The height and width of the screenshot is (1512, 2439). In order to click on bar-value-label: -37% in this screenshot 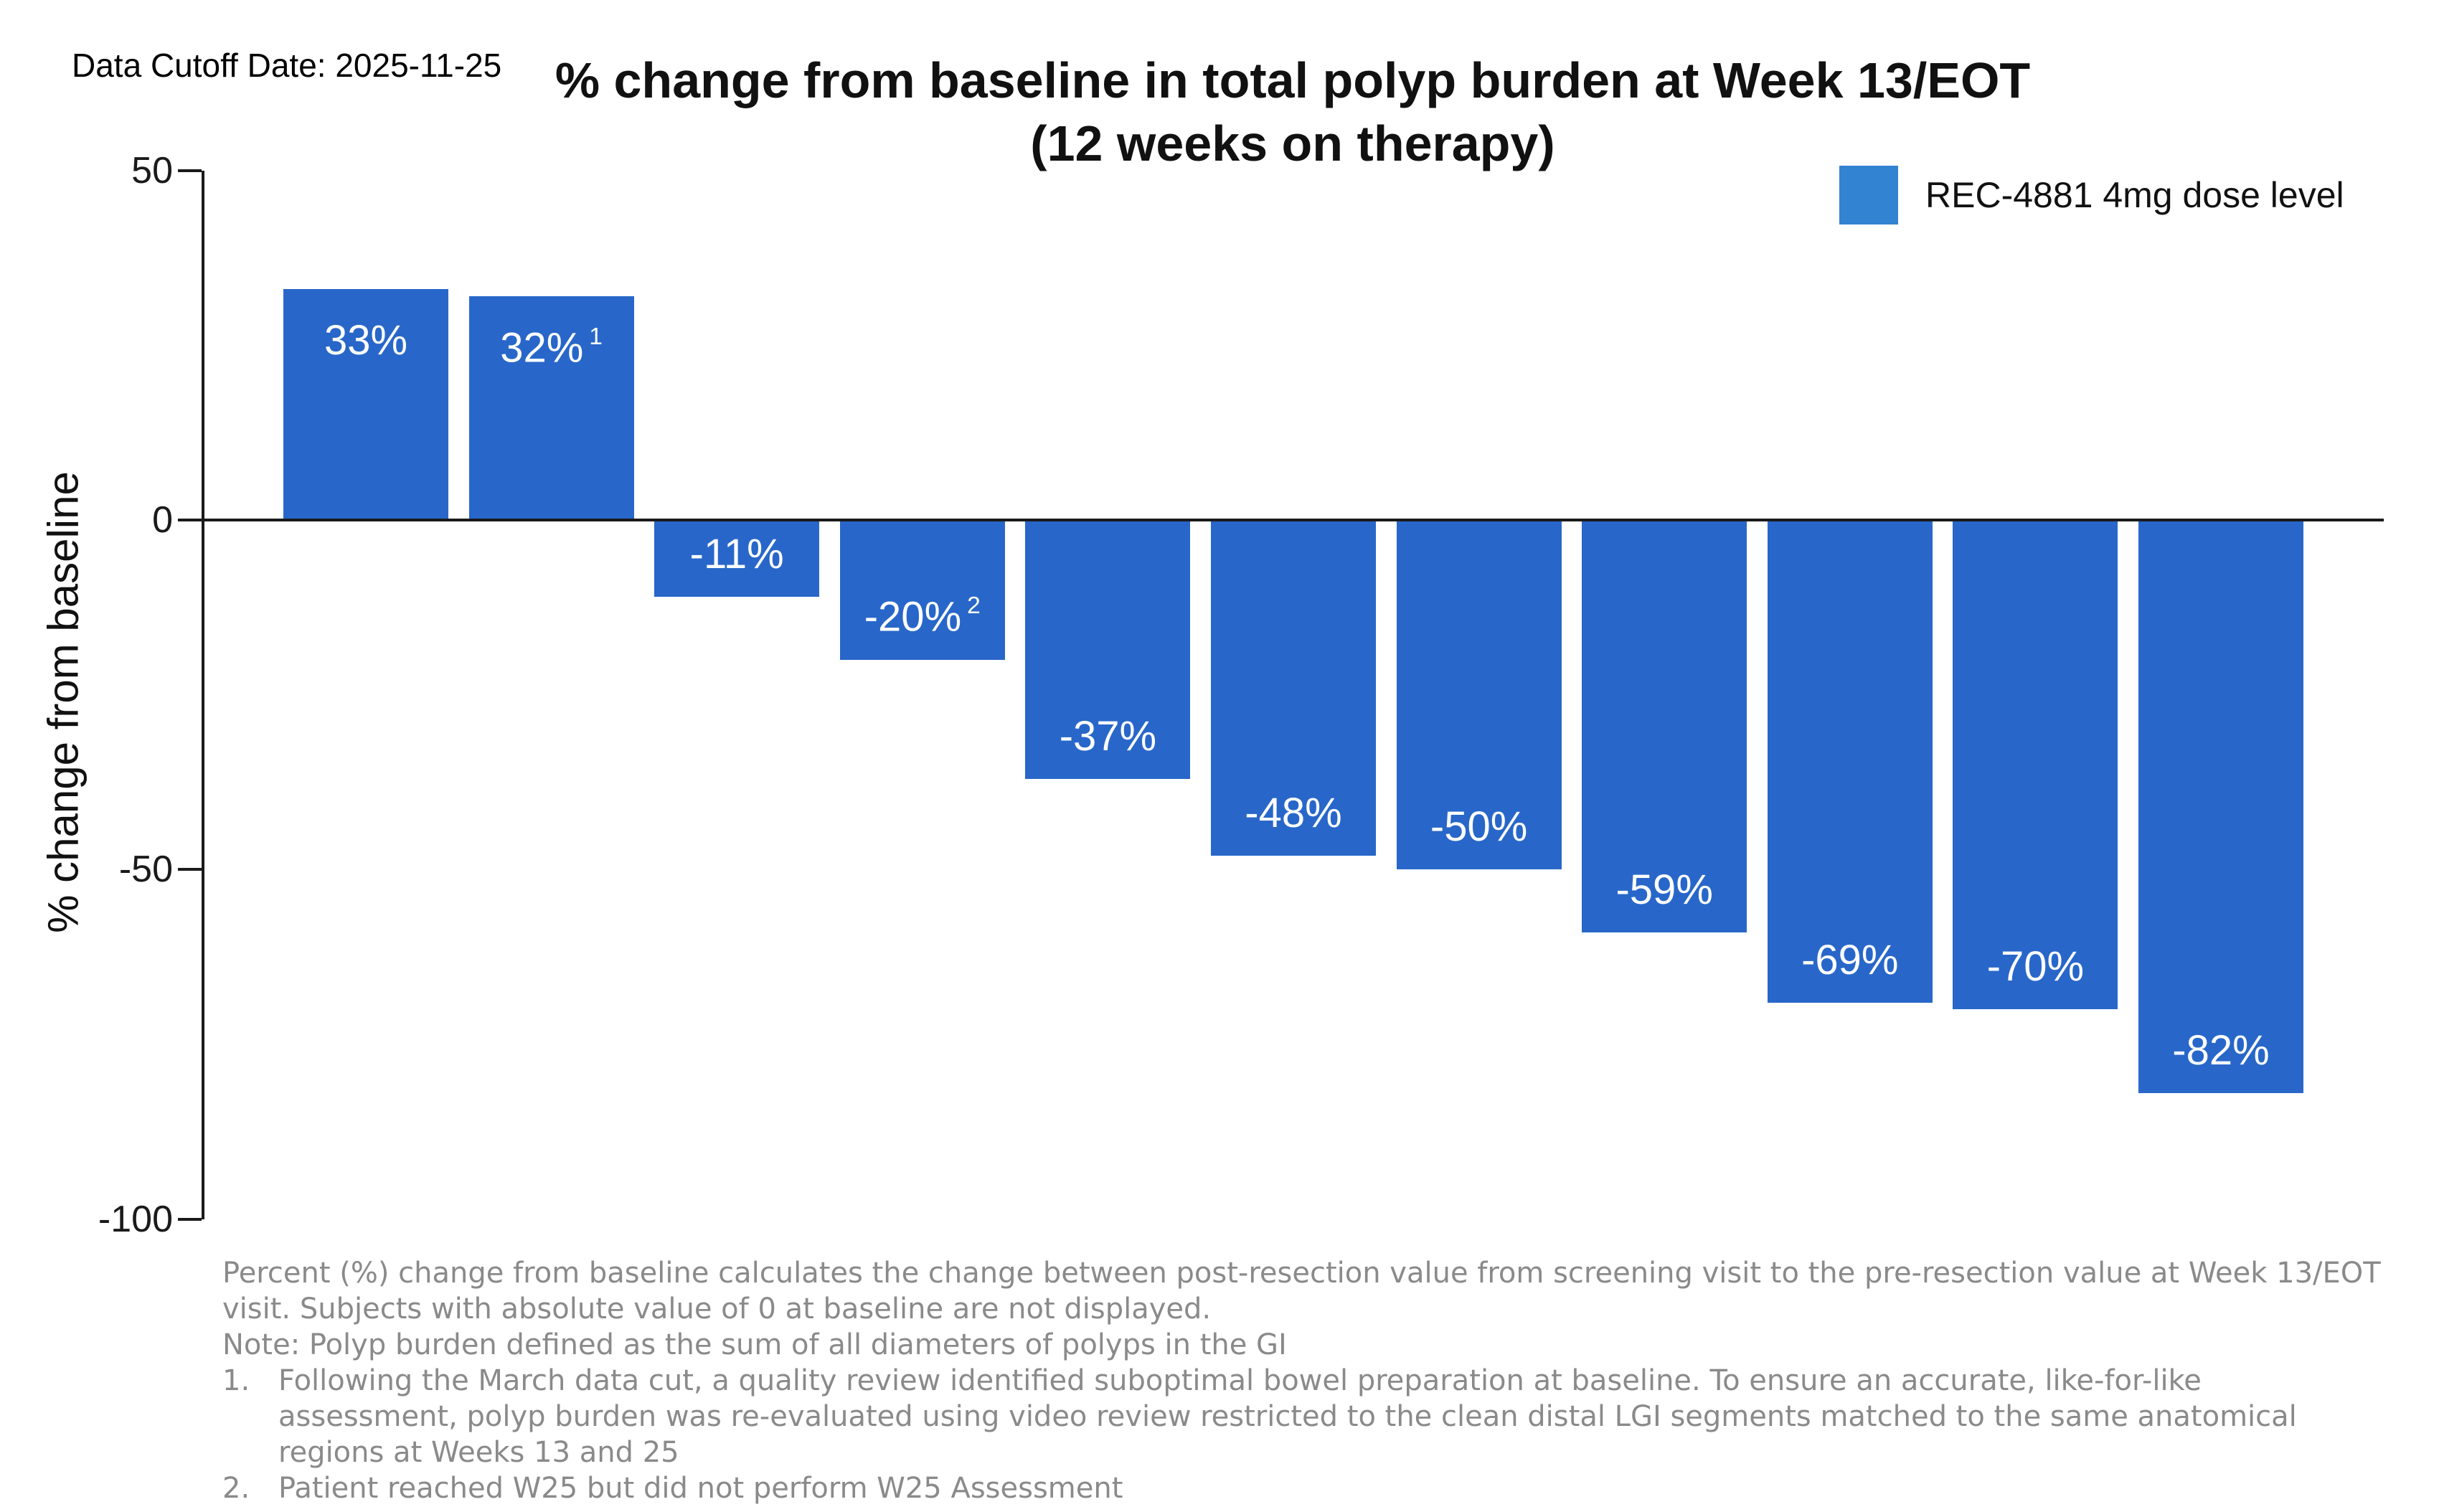, I will do `click(1108, 736)`.